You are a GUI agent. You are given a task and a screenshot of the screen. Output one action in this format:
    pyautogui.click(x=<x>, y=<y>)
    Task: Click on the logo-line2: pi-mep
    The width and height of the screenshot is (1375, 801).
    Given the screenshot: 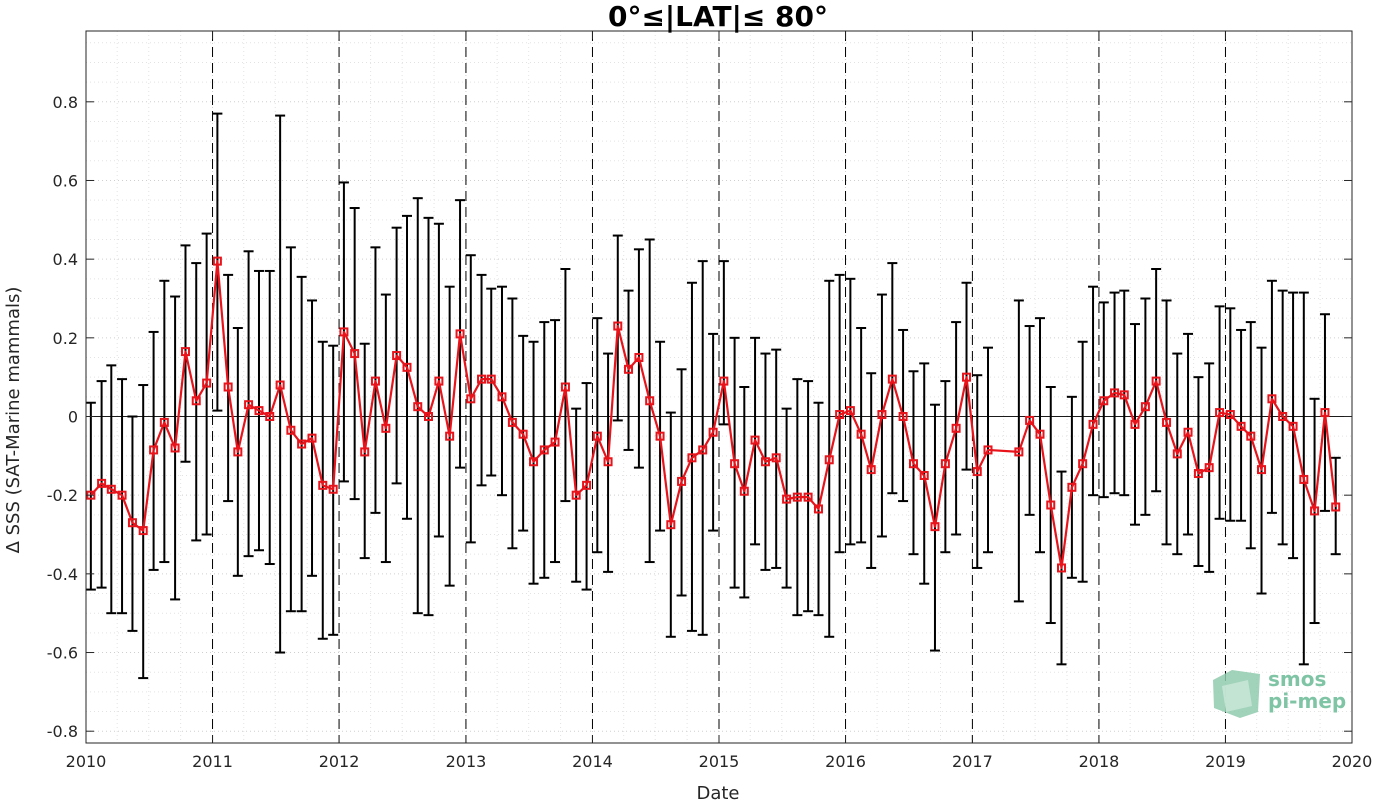 What is the action you would take?
    pyautogui.click(x=1307, y=701)
    